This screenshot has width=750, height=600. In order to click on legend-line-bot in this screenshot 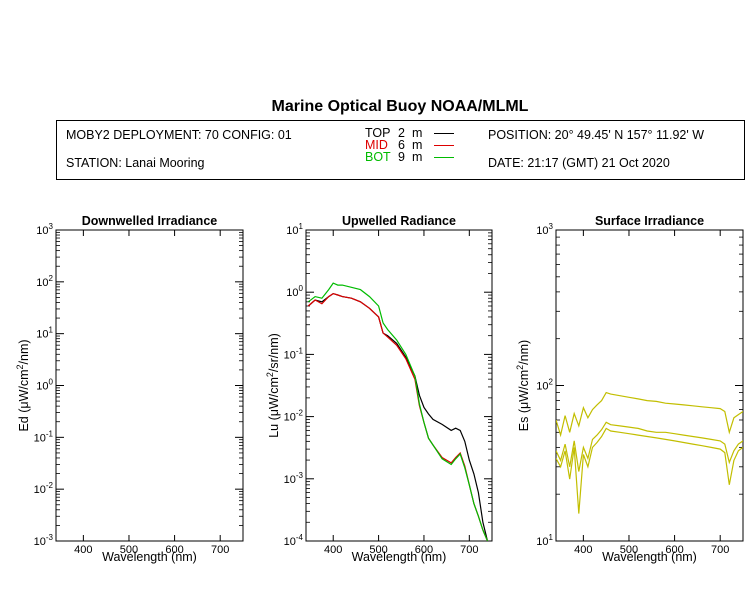, I will do `click(444, 157)`.